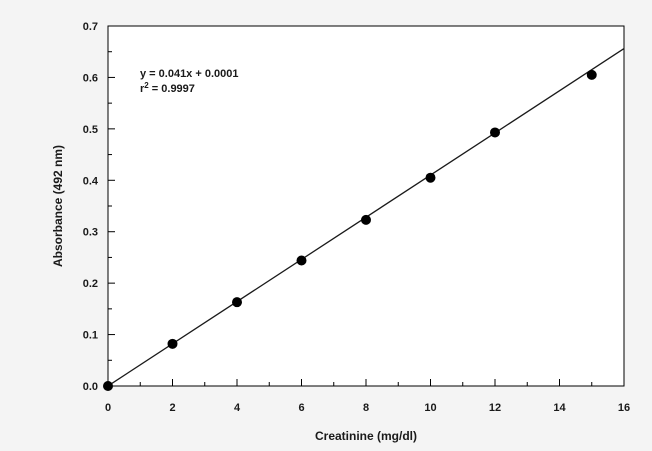  Describe the element at coordinates (90, 284) in the screenshot. I see `y-tick-label: 0.2` at that location.